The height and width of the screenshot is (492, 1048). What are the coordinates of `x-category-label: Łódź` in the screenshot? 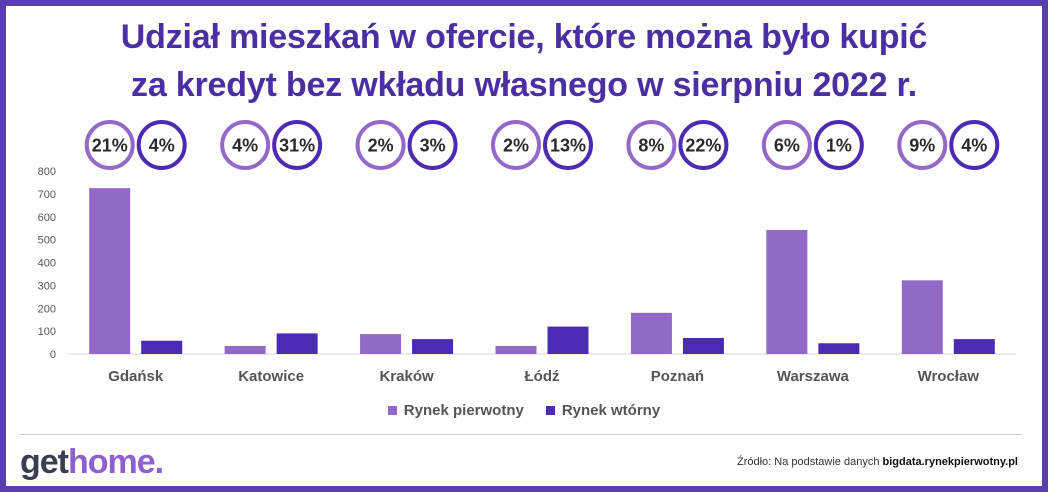 It's located at (542, 376).